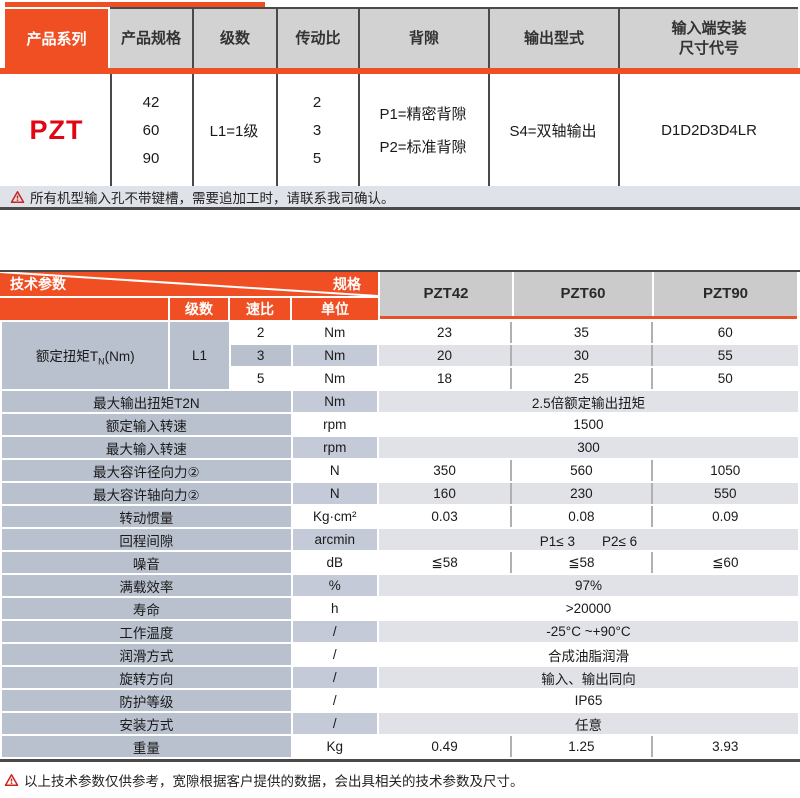 The image size is (800, 798). I want to click on model-header-pzt60: PZT60, so click(583, 294).